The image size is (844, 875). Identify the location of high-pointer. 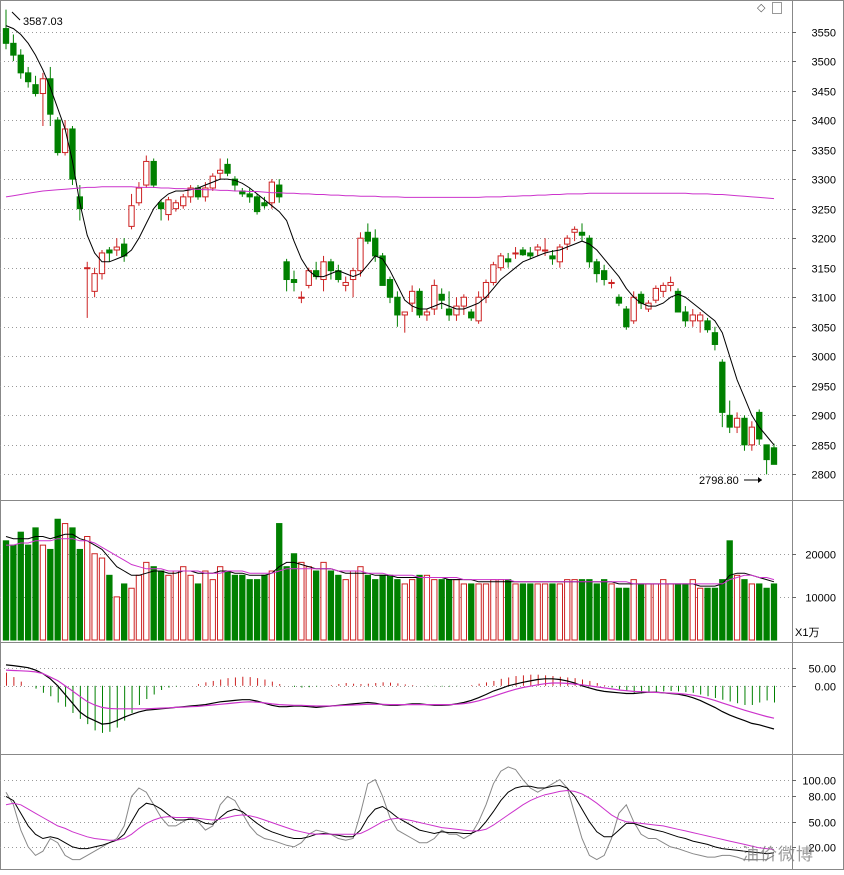
(16, 16).